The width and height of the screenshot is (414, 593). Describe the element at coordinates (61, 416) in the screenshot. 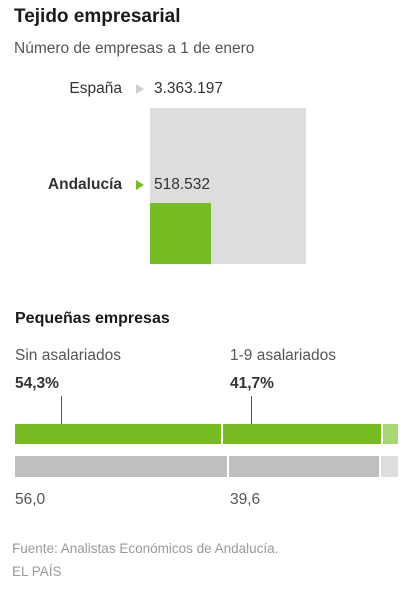

I see `leader-line-sin-asalariados` at that location.